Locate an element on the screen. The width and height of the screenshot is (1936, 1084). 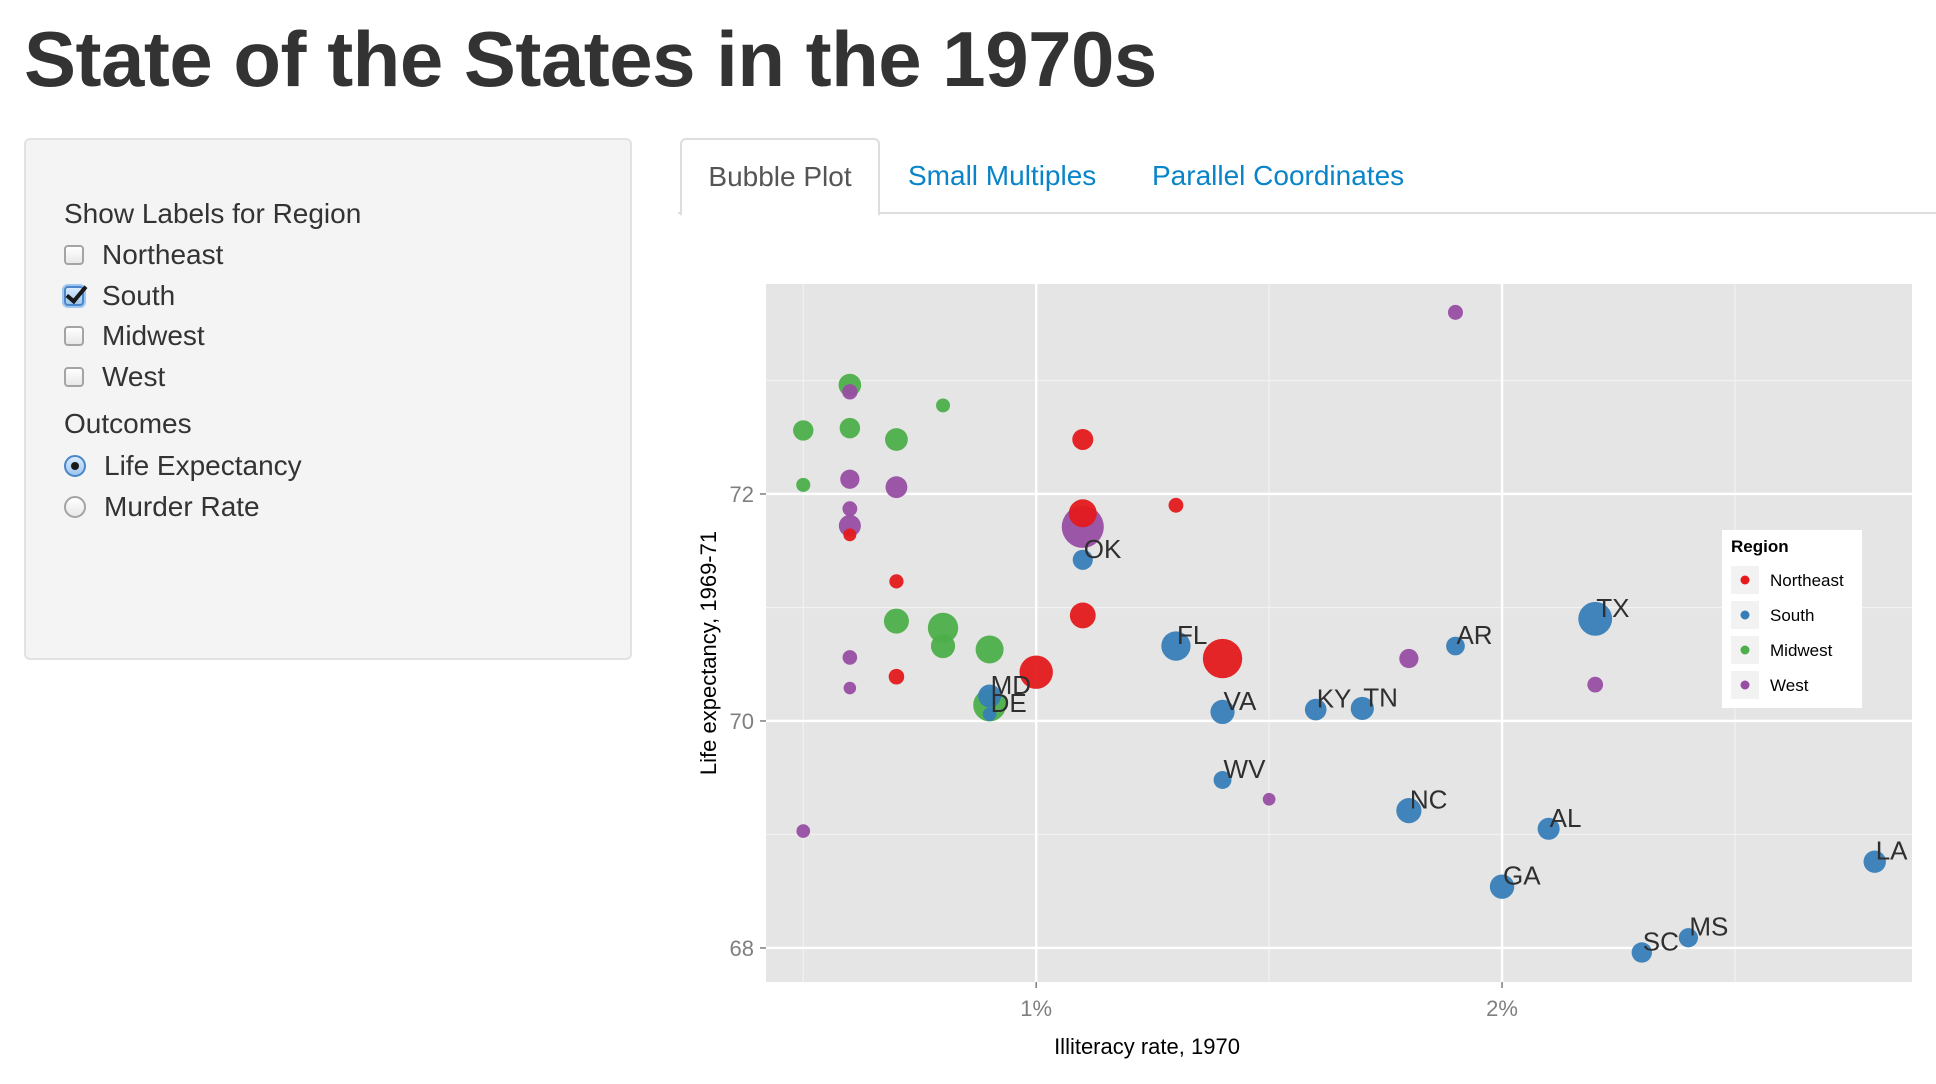
x-tick-label: 1% is located at coordinates (1036, 1008).